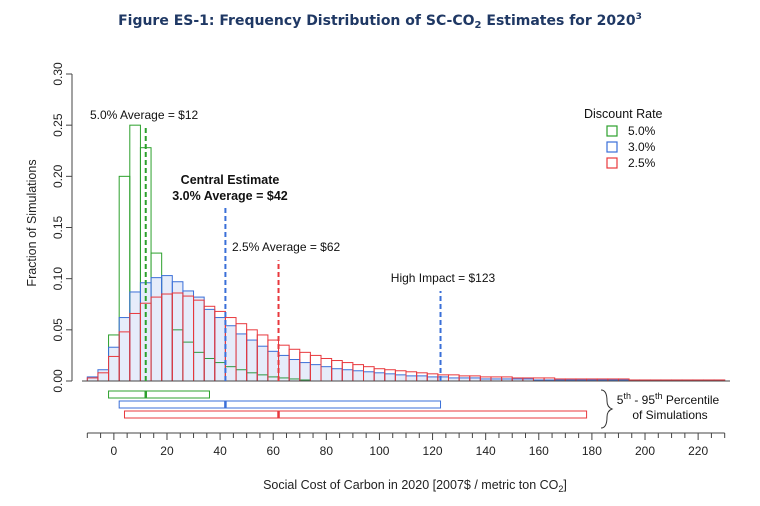 Image resolution: width=760 pixels, height=506 pixels. I want to click on legend-entry: 2.5%, so click(642, 163).